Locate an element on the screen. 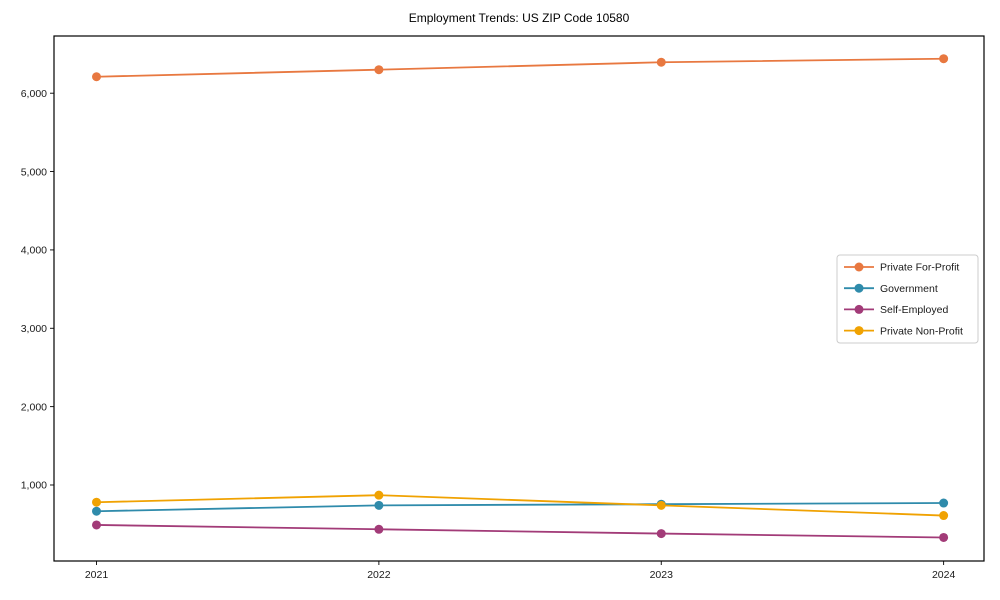  y-tick-label: 6,000 is located at coordinates (34, 94).